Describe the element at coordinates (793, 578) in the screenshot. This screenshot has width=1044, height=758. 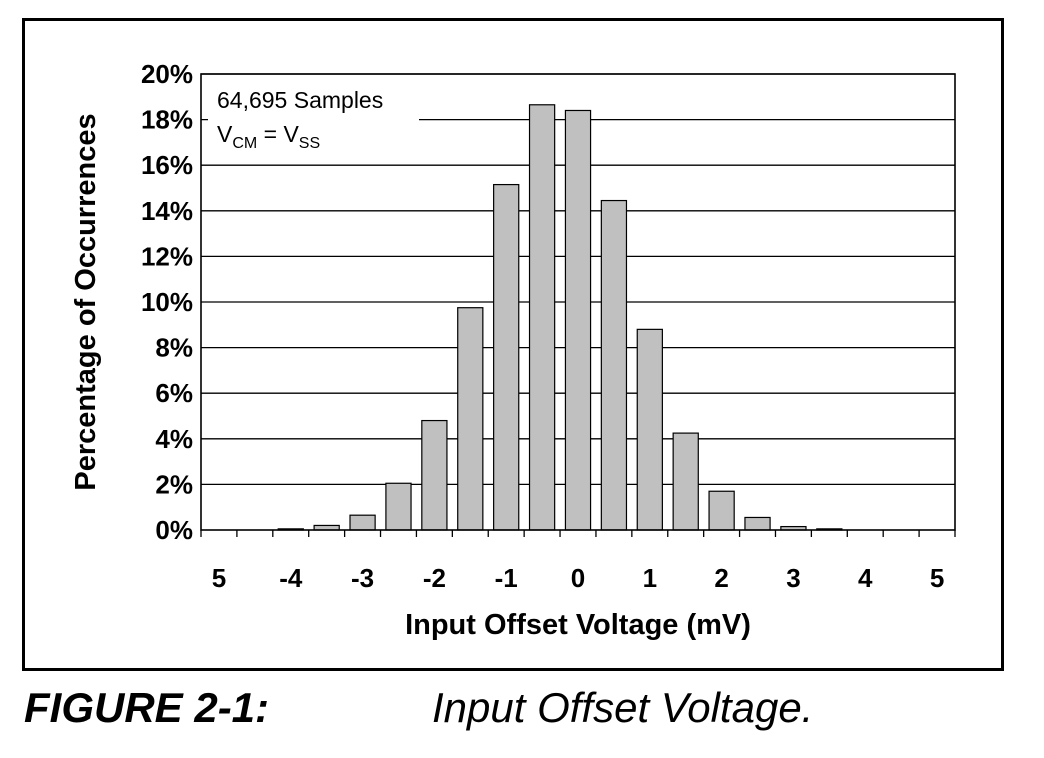
I see `x-tick-label: 3` at that location.